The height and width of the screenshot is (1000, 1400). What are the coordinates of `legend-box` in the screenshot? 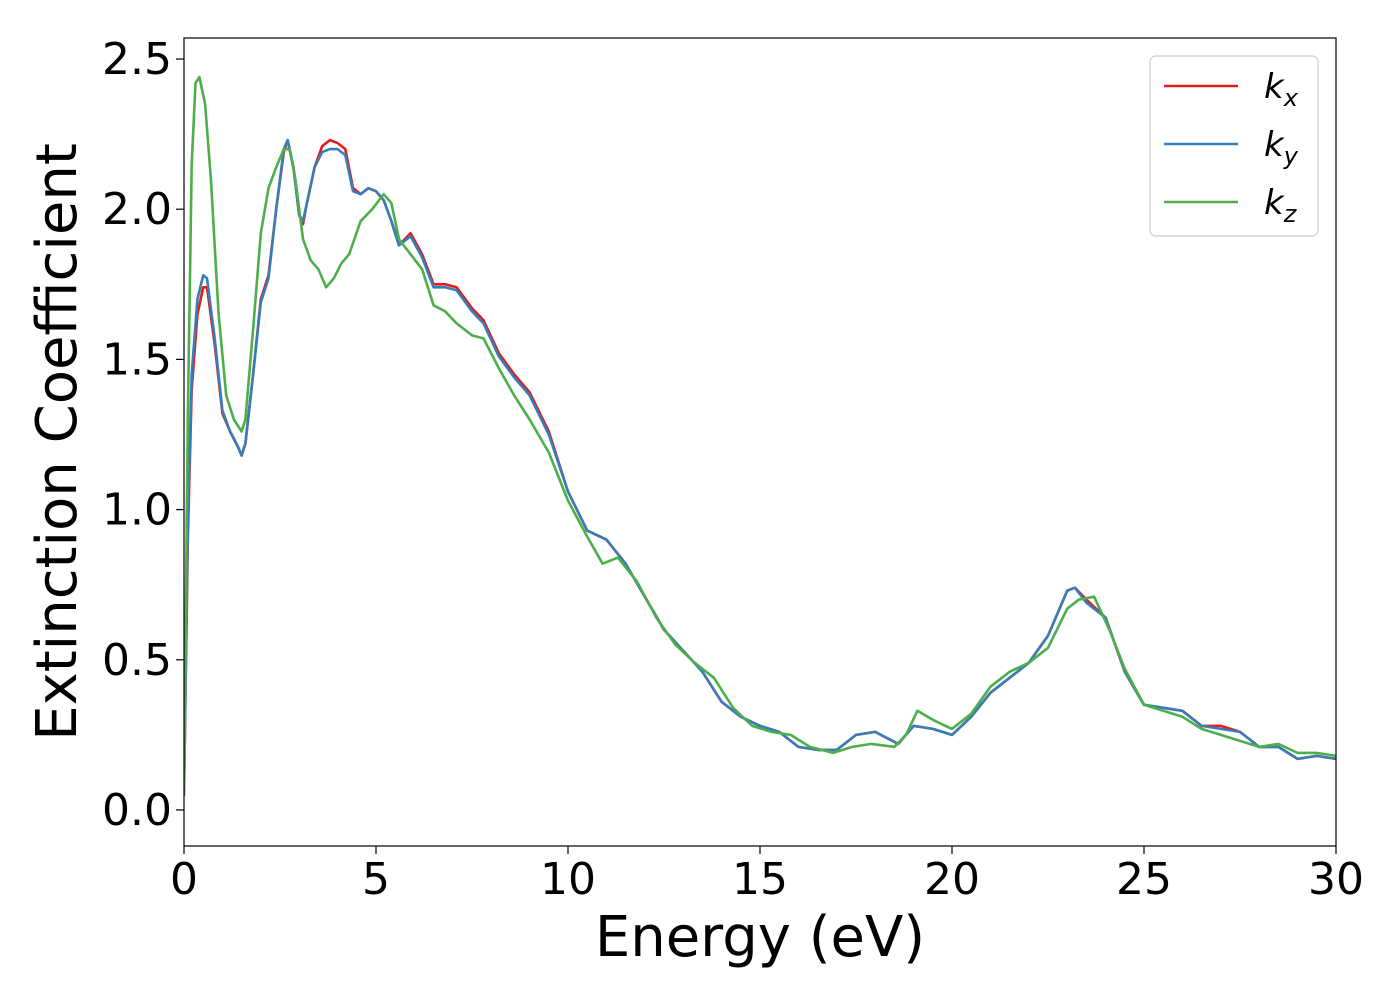 It's located at (1234, 146).